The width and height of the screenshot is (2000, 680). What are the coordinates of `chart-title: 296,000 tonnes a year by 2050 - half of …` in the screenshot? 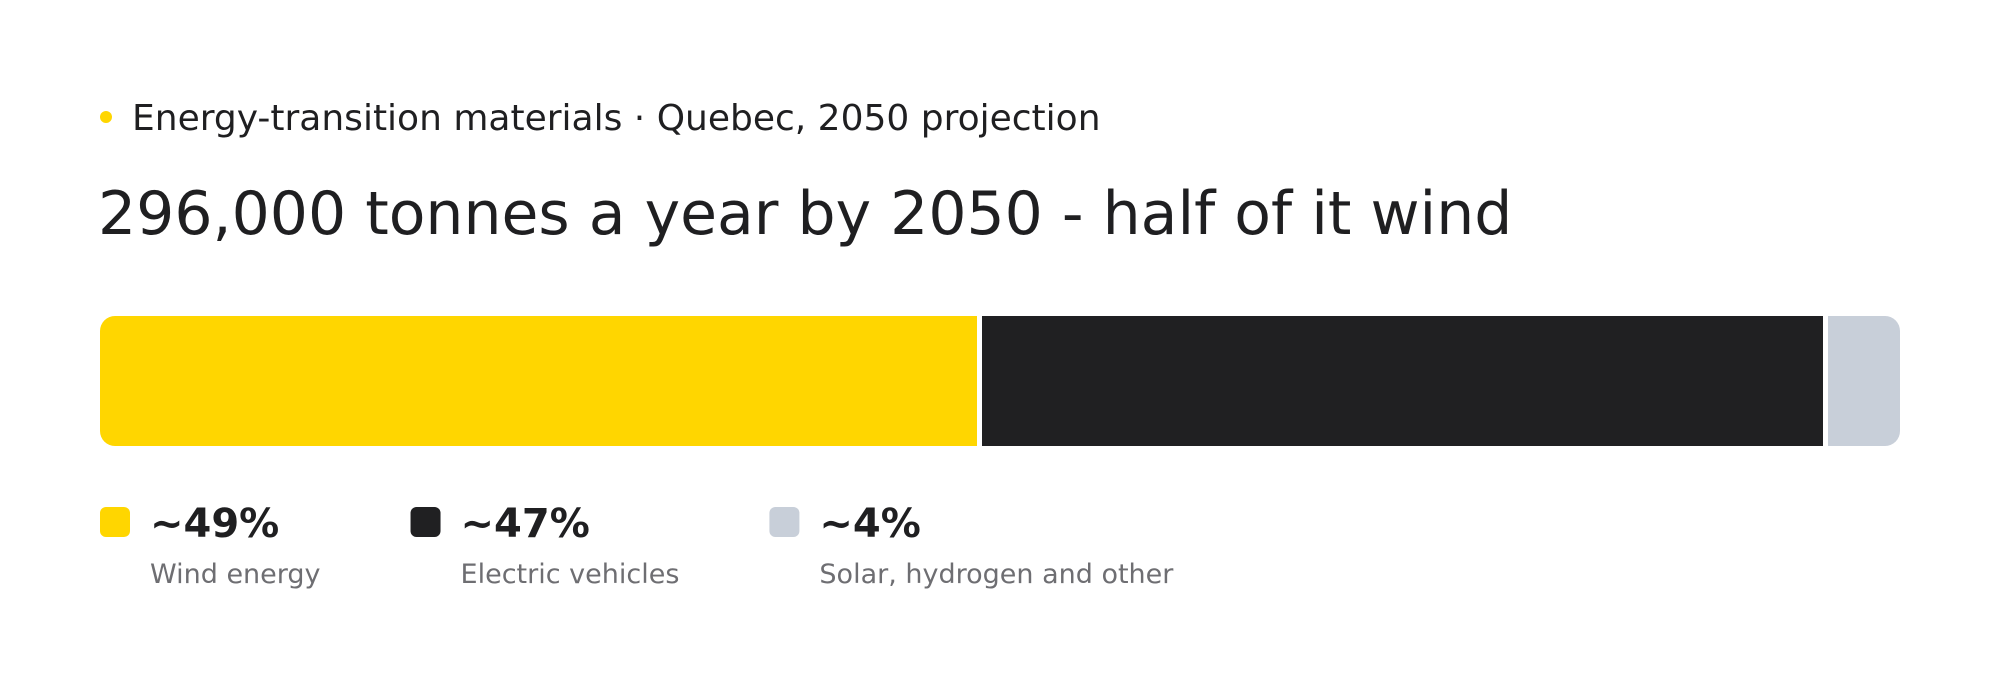 It's located at (805, 214).